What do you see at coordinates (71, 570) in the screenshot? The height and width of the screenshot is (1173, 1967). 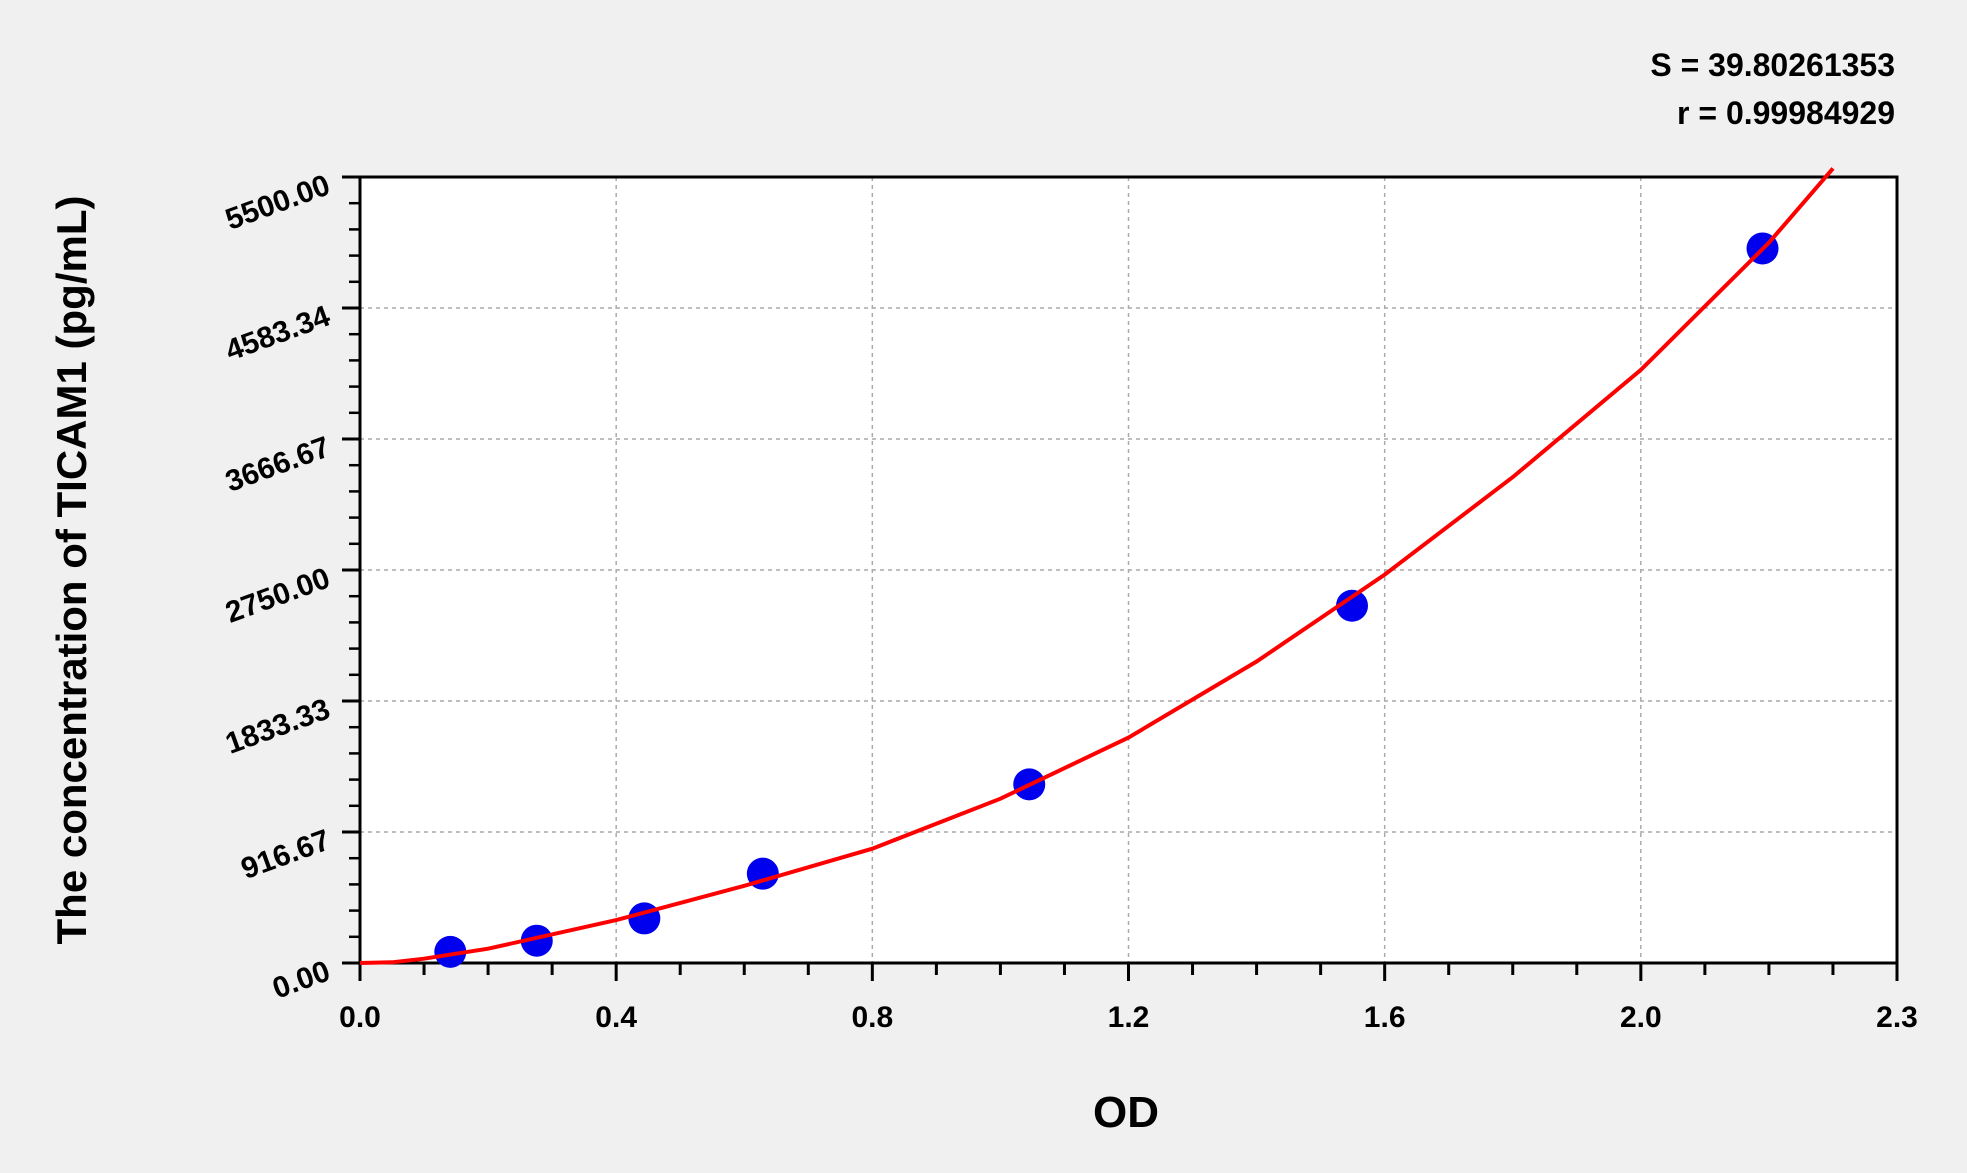 I see `y-axis-label: The concentration of TICAM1 (pg/mL)` at bounding box center [71, 570].